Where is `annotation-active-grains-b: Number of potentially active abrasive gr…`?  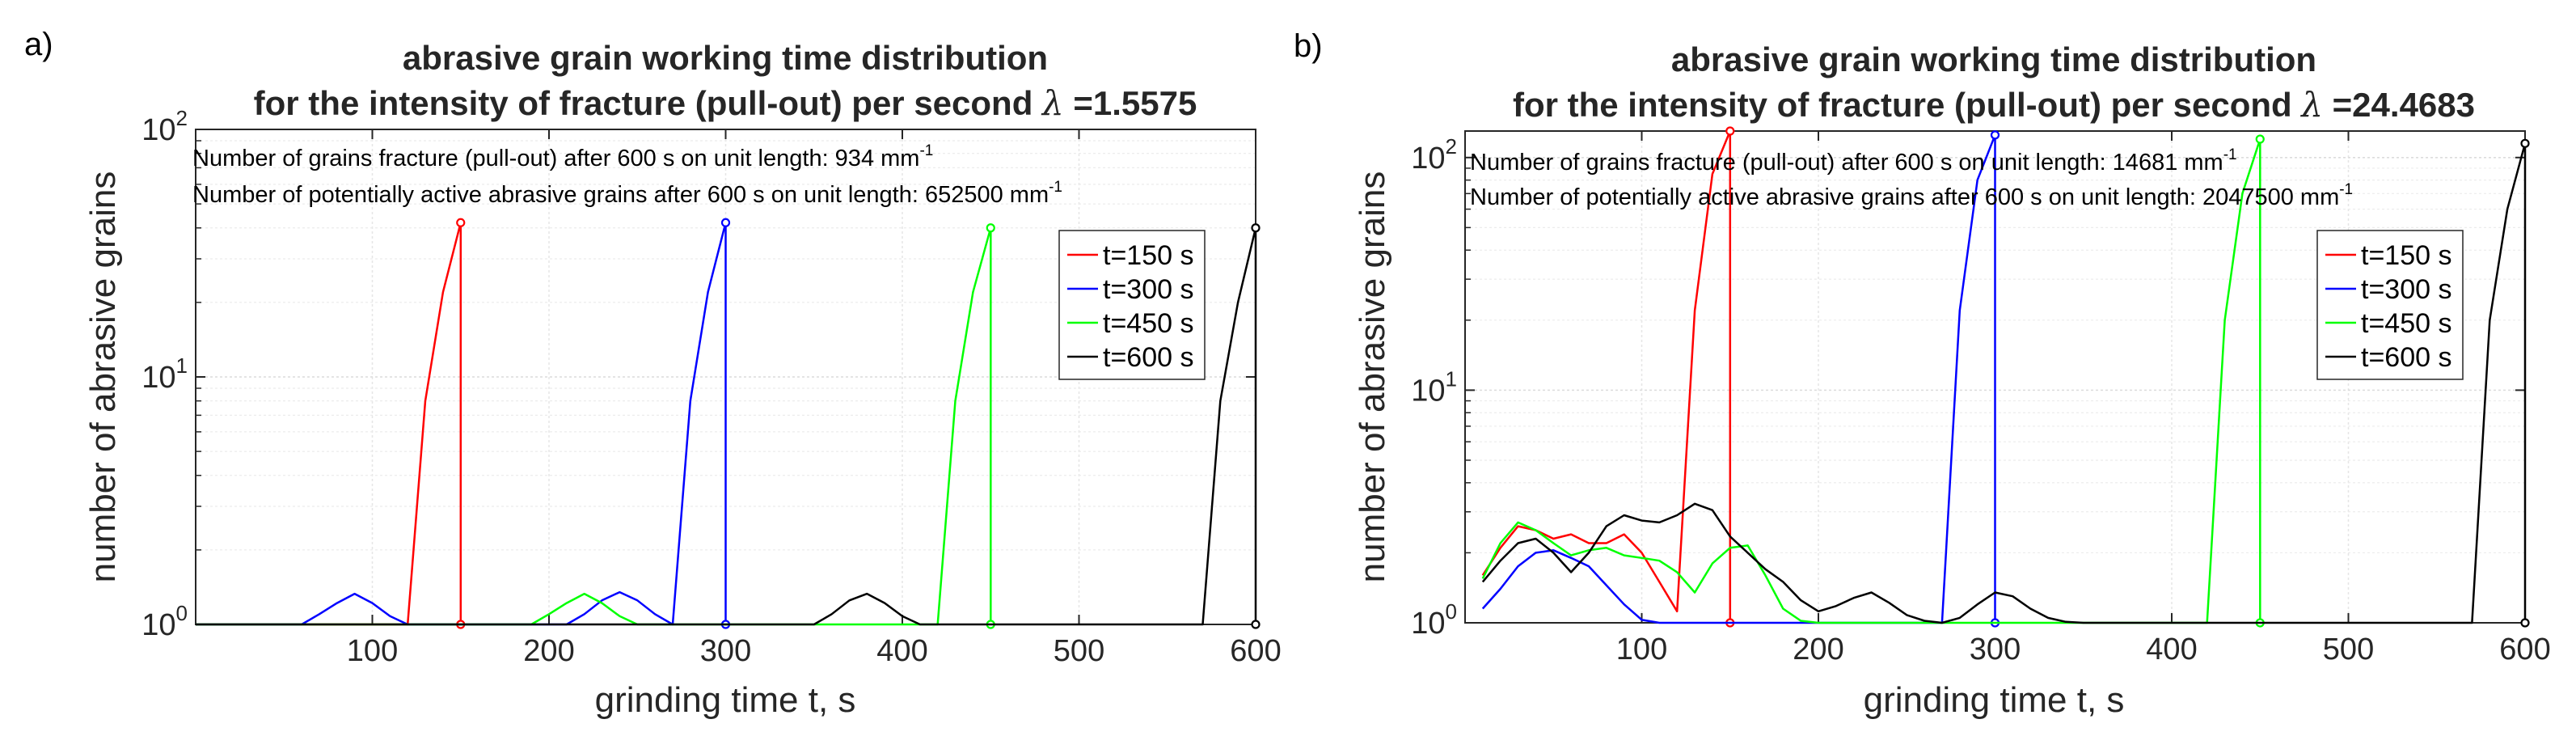 annotation-active-grains-b: Number of potentially active abrasive gr… is located at coordinates (1911, 196).